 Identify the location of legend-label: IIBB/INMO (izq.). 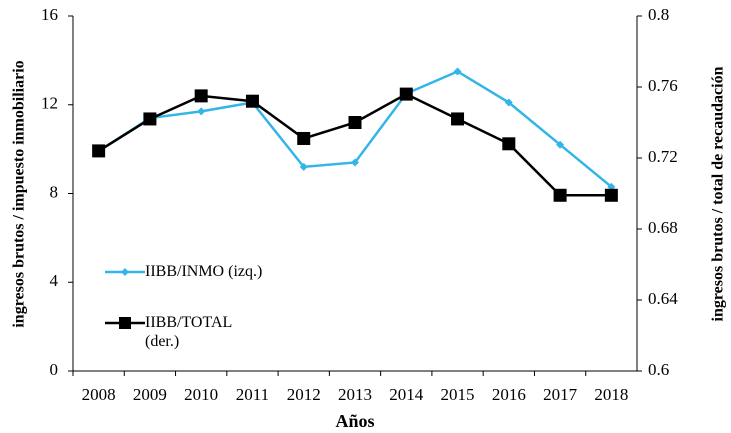
(204, 271).